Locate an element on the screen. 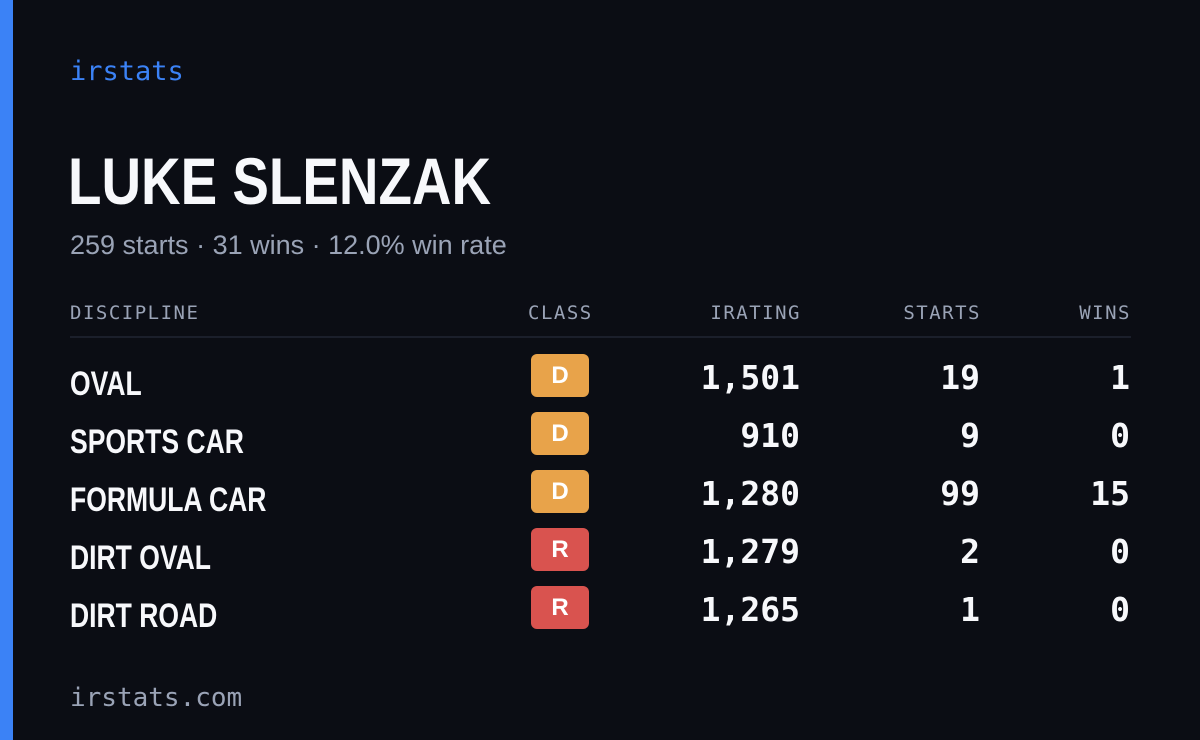 The image size is (1200, 740). starts-value: 19 is located at coordinates (960, 377).